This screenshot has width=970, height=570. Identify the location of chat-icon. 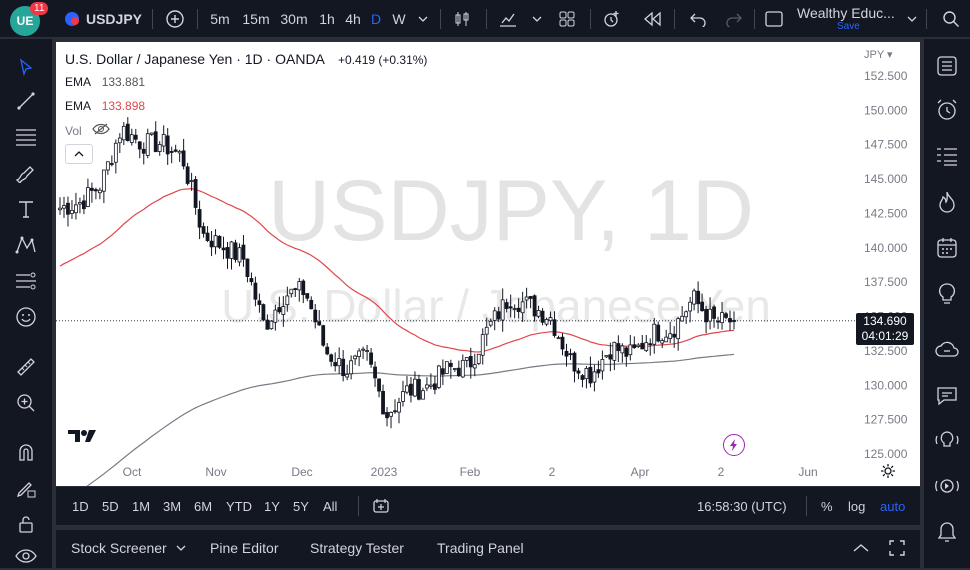
(947, 396).